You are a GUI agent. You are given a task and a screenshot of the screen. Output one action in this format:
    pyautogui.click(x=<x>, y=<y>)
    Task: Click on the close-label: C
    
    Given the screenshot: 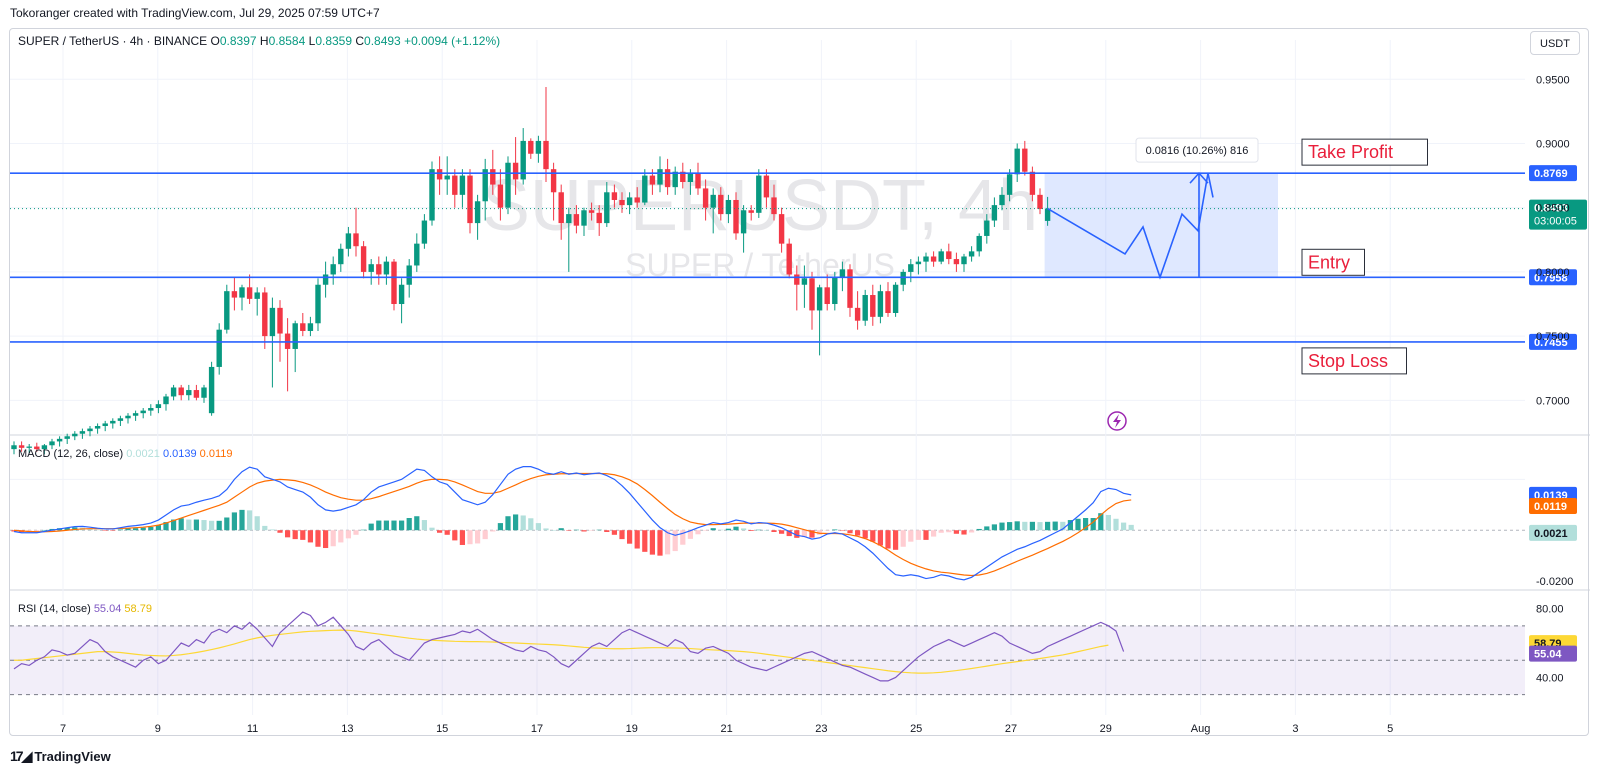 What is the action you would take?
    pyautogui.click(x=360, y=41)
    